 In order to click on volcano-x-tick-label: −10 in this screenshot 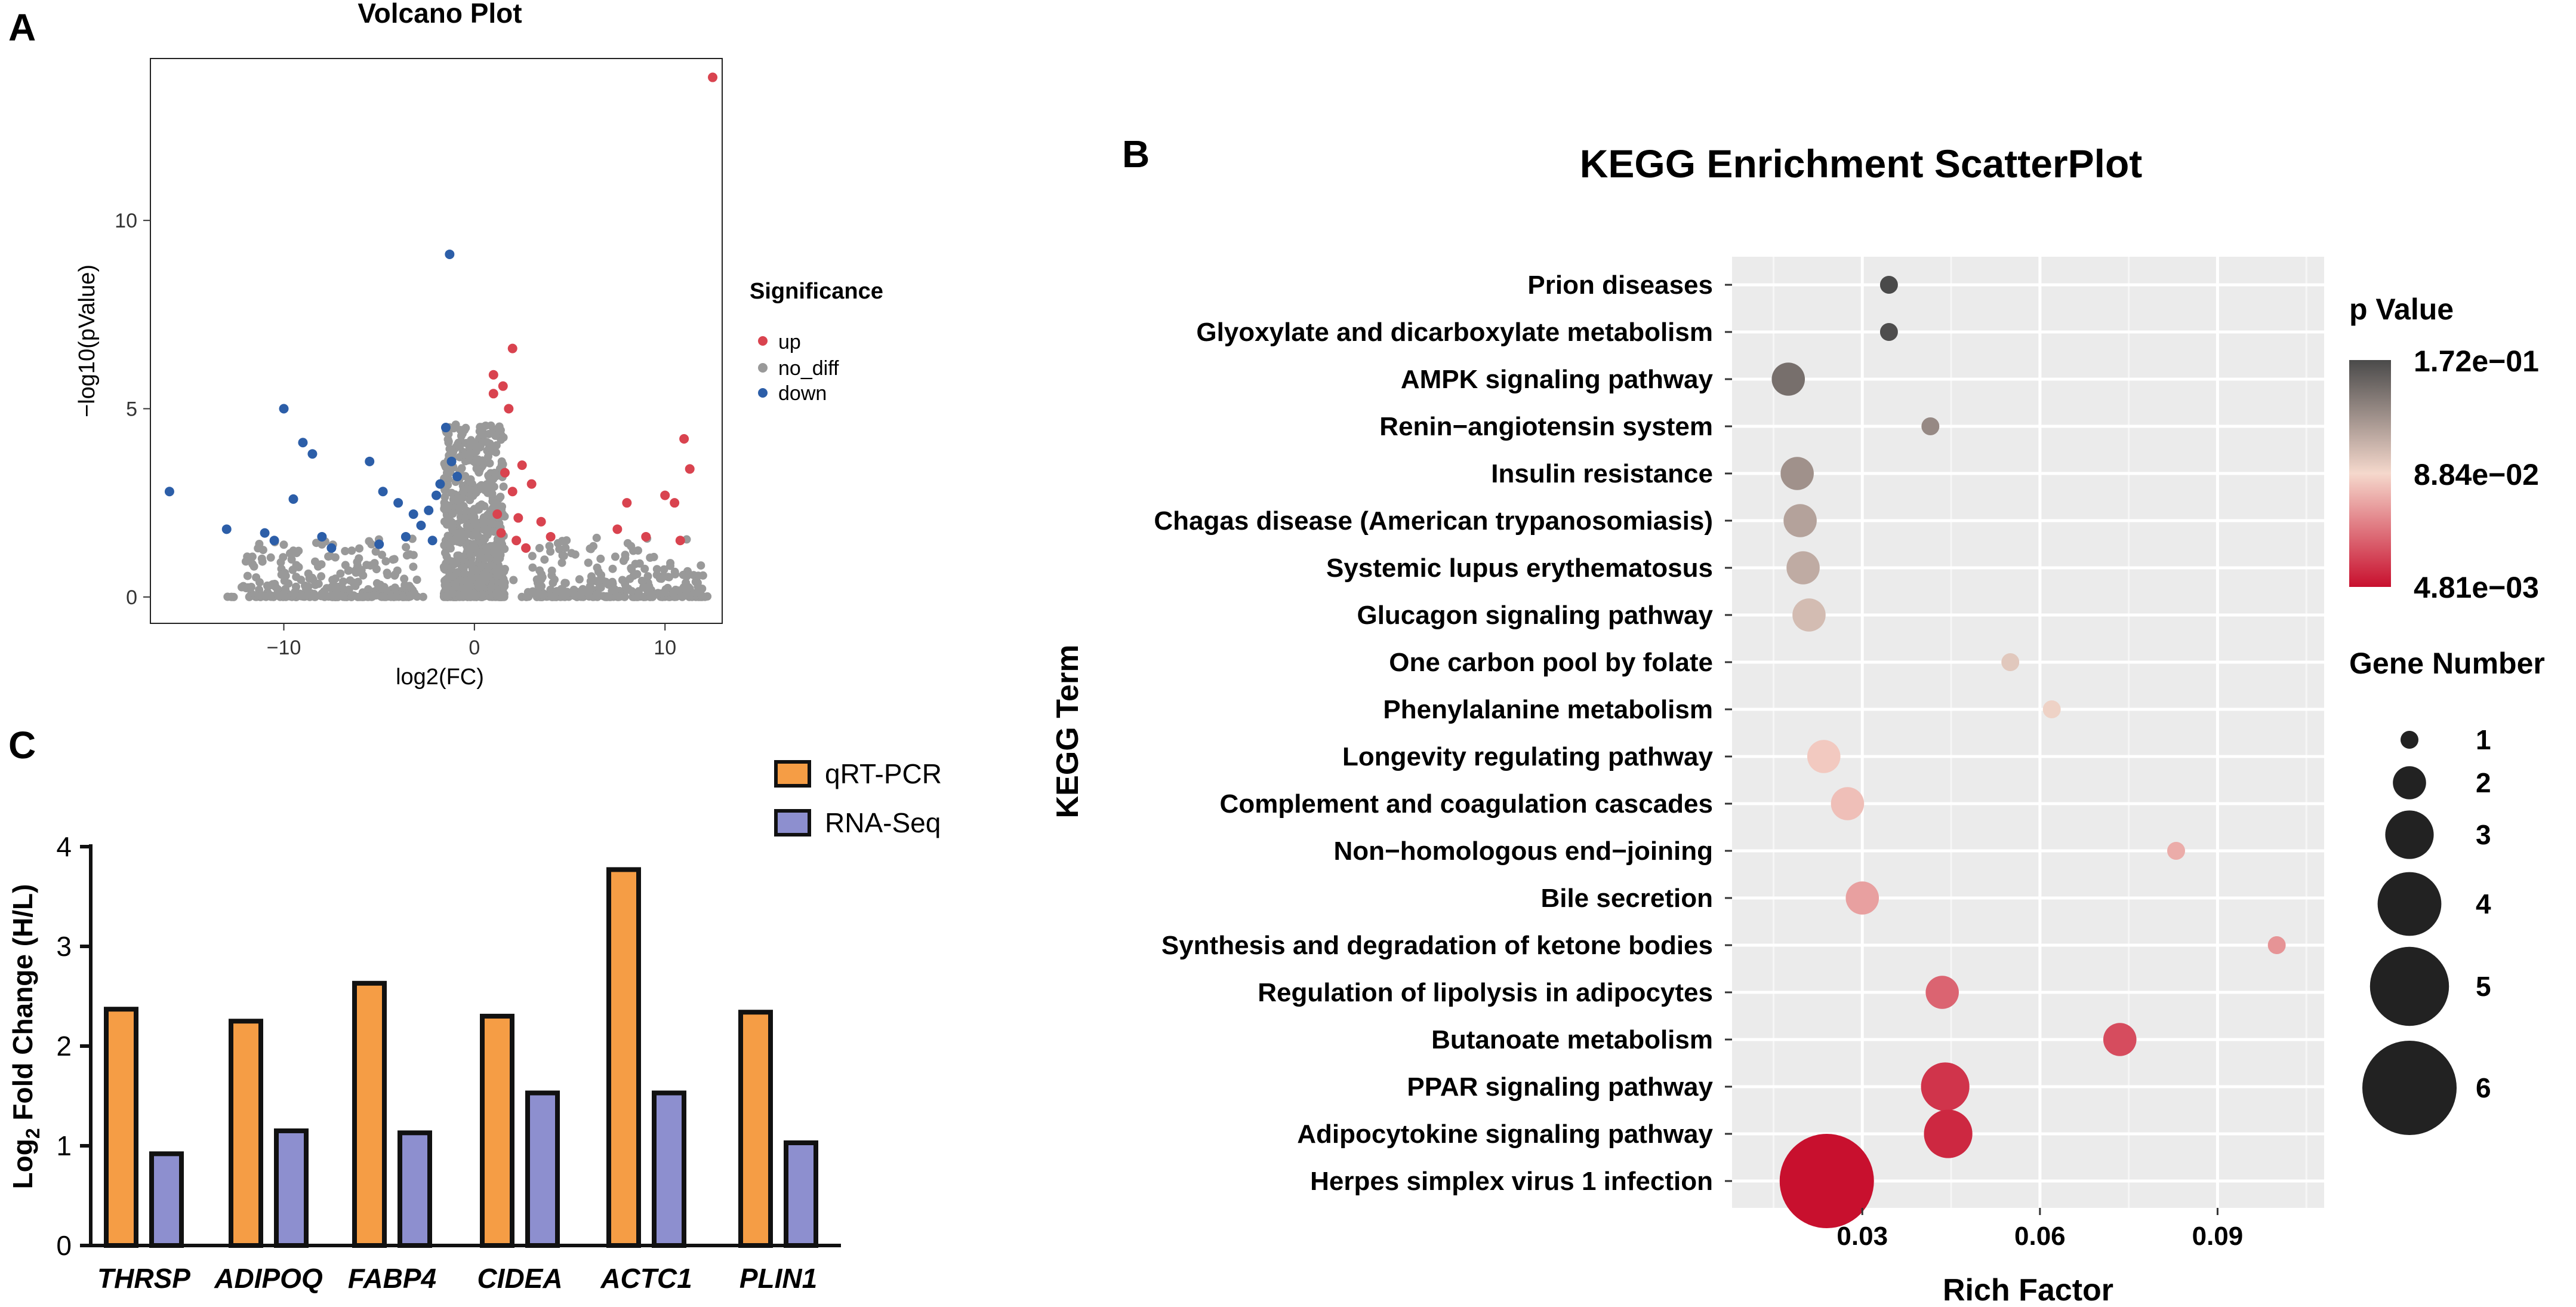, I will do `click(284, 647)`.